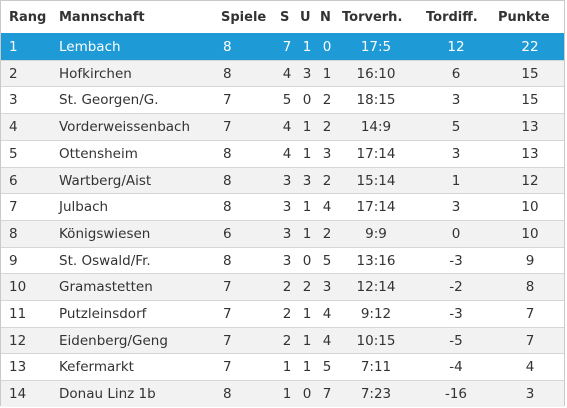 This screenshot has width=567, height=408. Describe the element at coordinates (376, 367) in the screenshot. I see `cell-torverh: 7:11` at that location.